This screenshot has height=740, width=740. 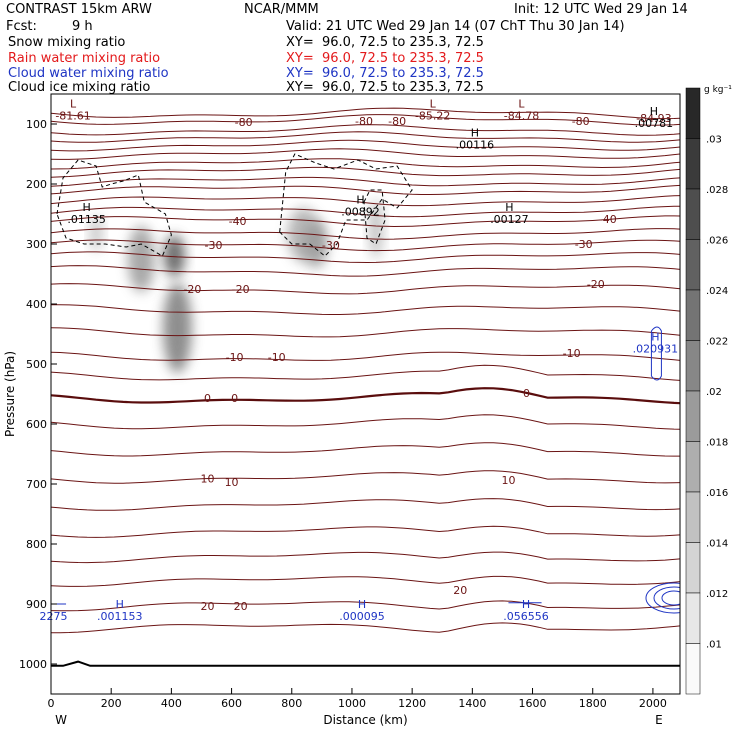 What do you see at coordinates (659, 720) in the screenshot?
I see `east-endpoint-label: E` at bounding box center [659, 720].